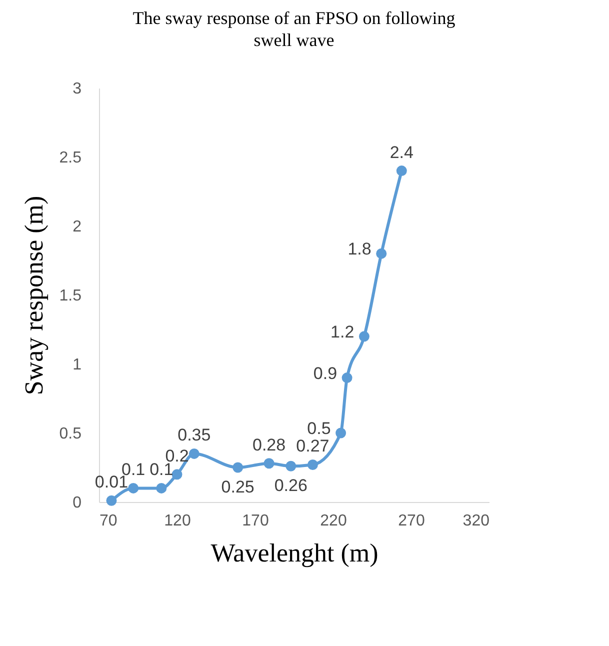 This screenshot has width=609, height=646. Describe the element at coordinates (294, 553) in the screenshot. I see `x-axis-title: Wavelenght (m)` at that location.